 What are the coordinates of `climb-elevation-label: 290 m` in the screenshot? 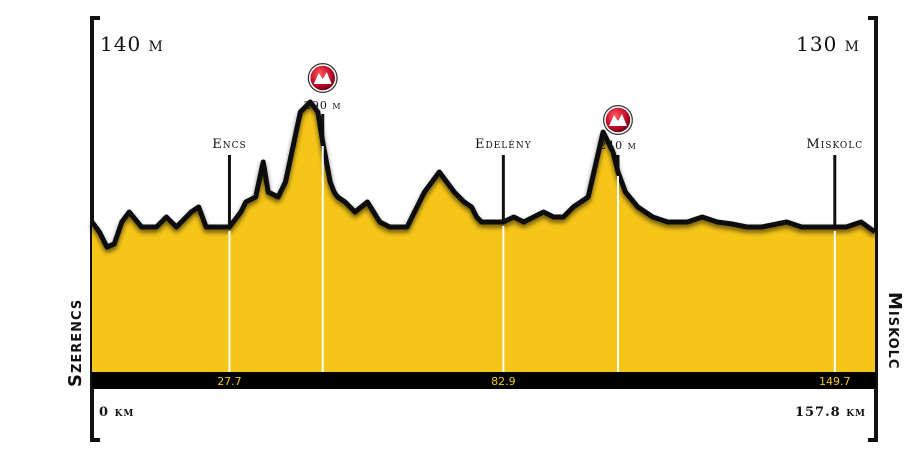 It's located at (323, 105).